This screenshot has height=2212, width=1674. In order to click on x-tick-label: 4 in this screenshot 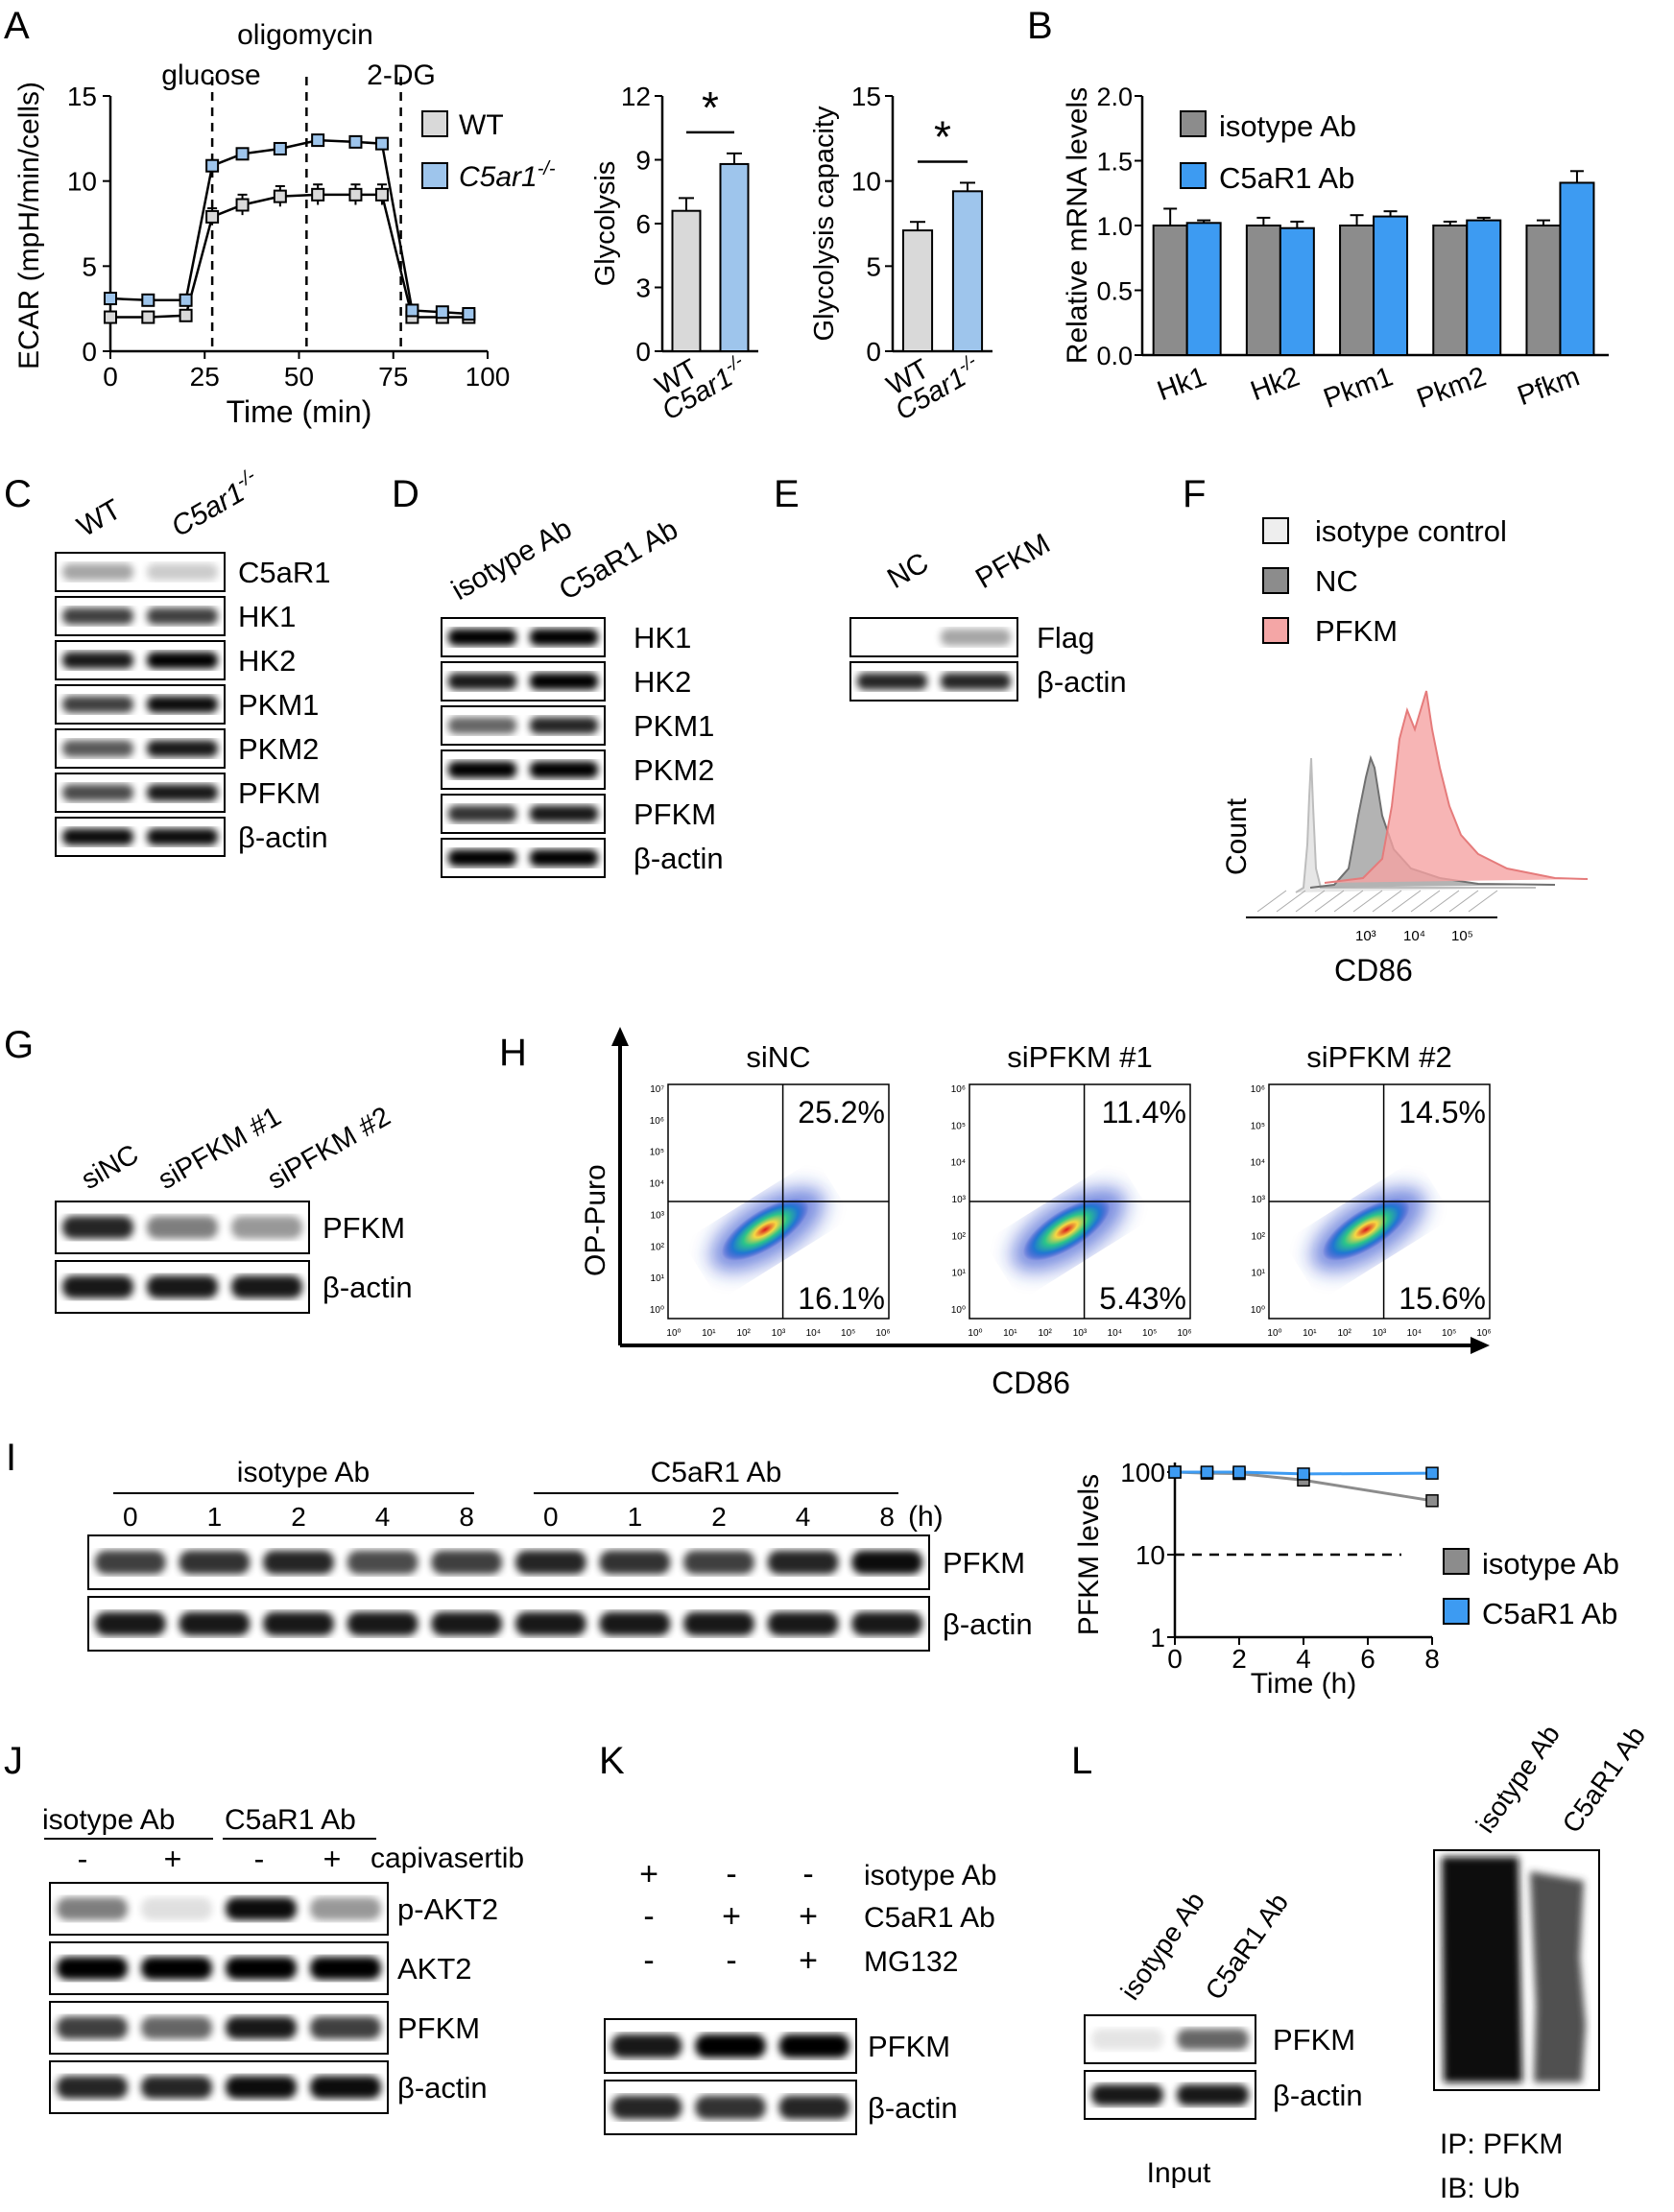, I will do `click(1303, 1659)`.